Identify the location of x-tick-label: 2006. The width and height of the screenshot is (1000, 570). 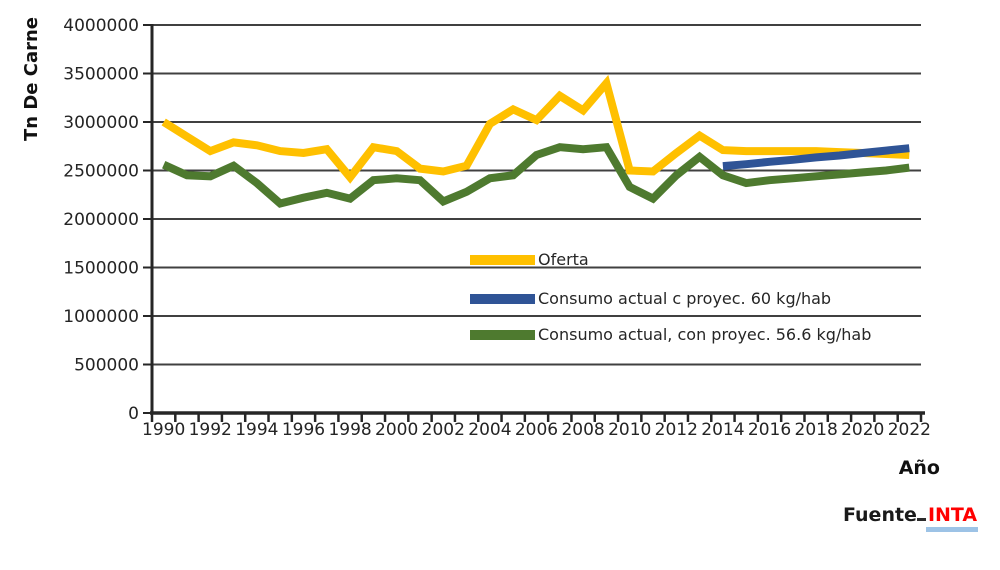
(536, 430).